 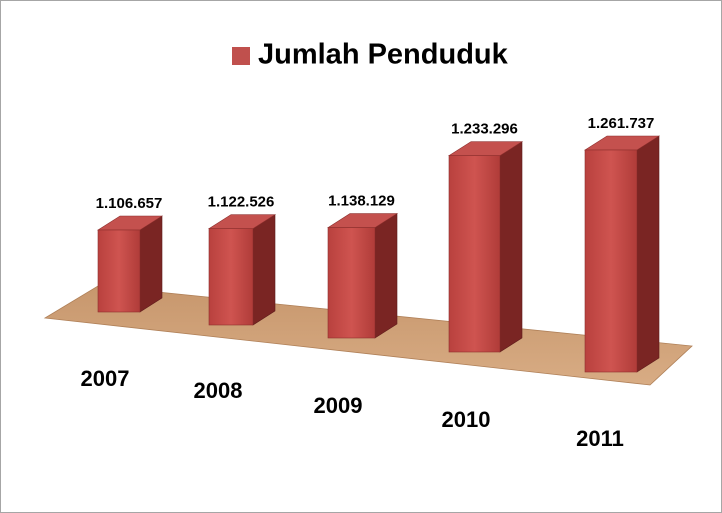 I want to click on x-tick-label: 2008, so click(x=218, y=390).